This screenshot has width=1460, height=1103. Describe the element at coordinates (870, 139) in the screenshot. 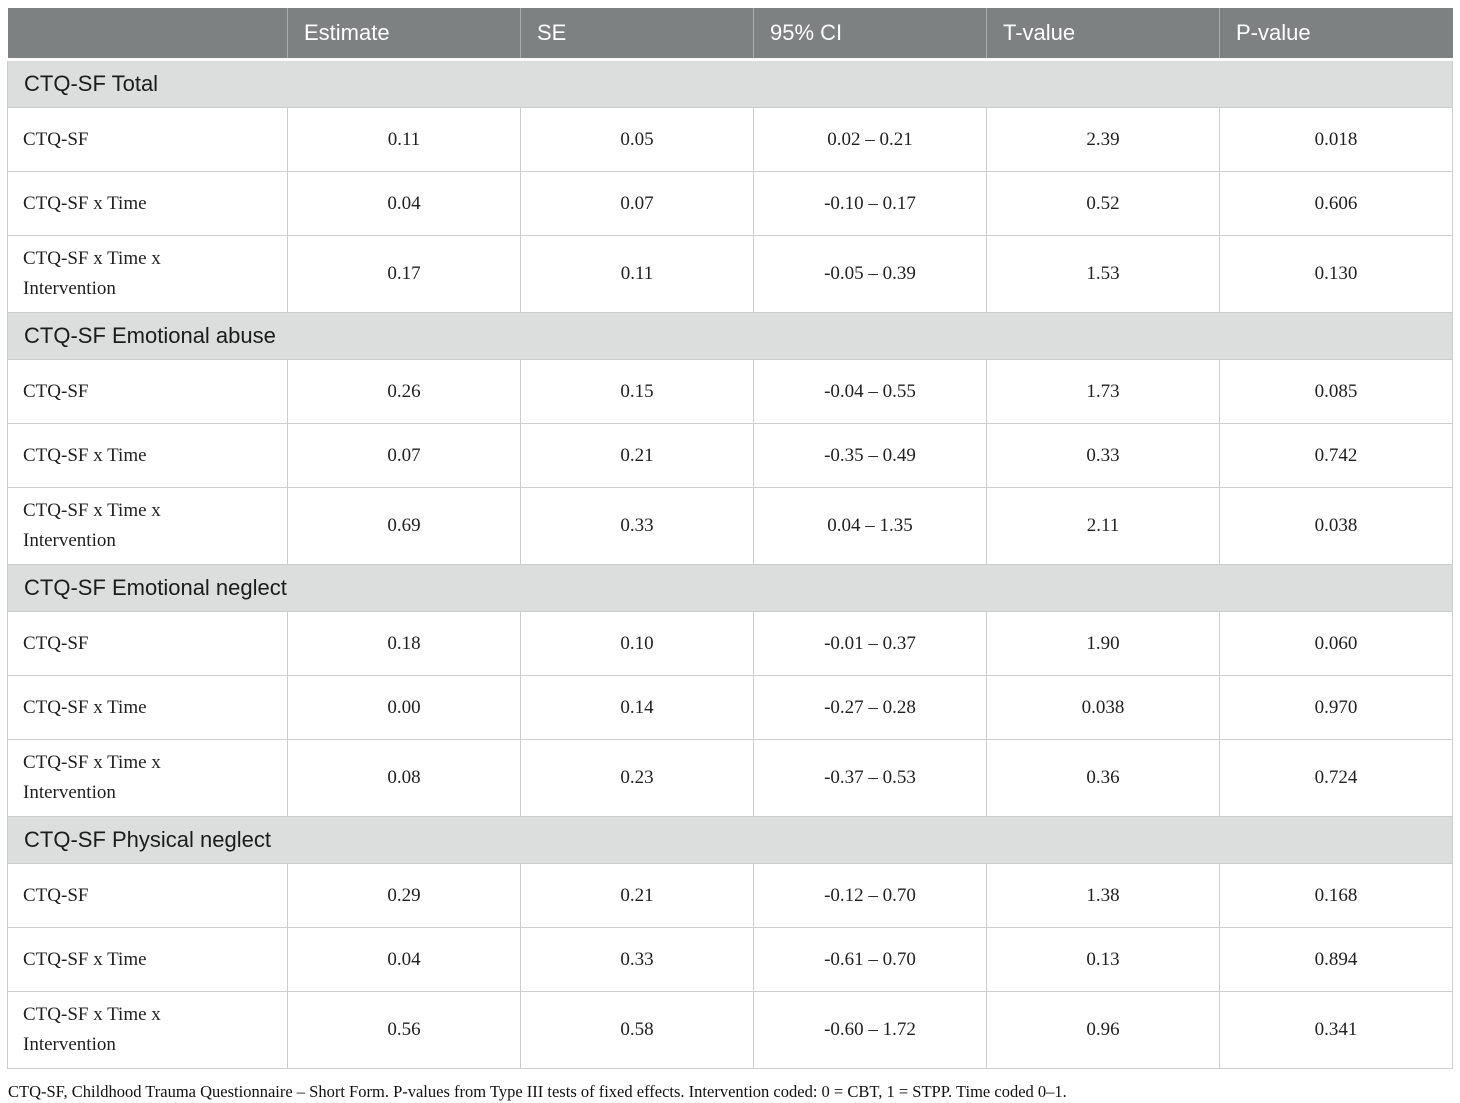

I see `ci-cell: 0.02 – 0.21` at that location.